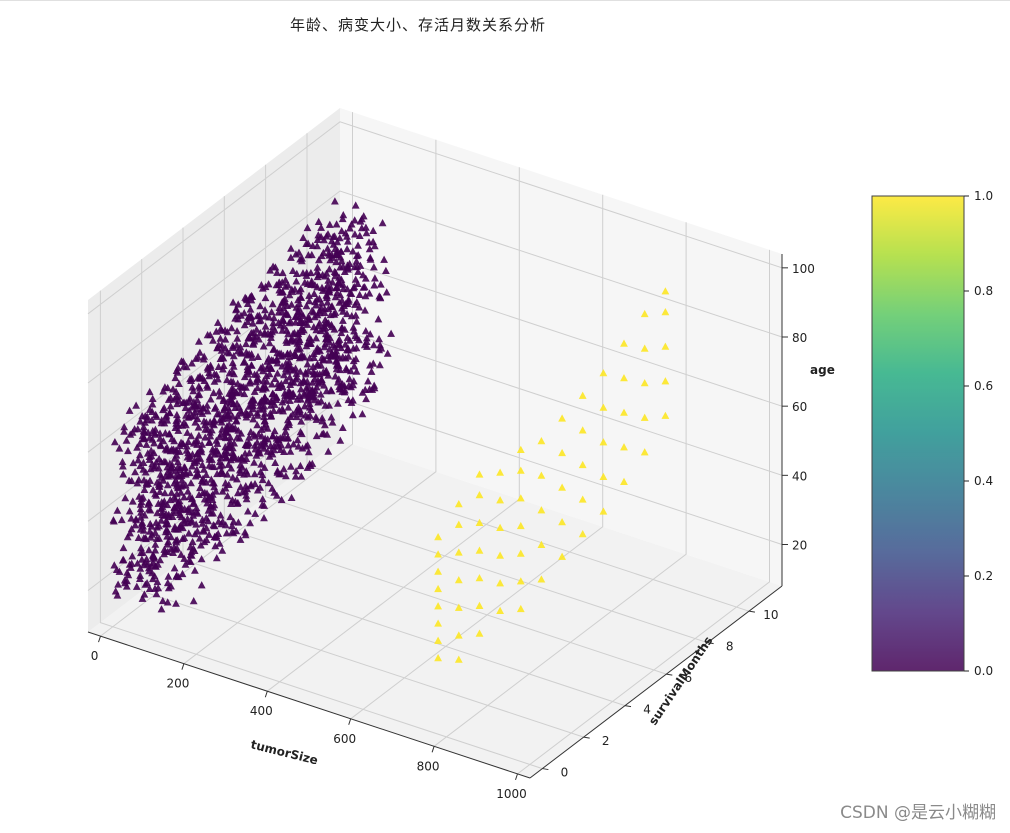  What do you see at coordinates (99, 639) in the screenshot?
I see `x-tick` at bounding box center [99, 639].